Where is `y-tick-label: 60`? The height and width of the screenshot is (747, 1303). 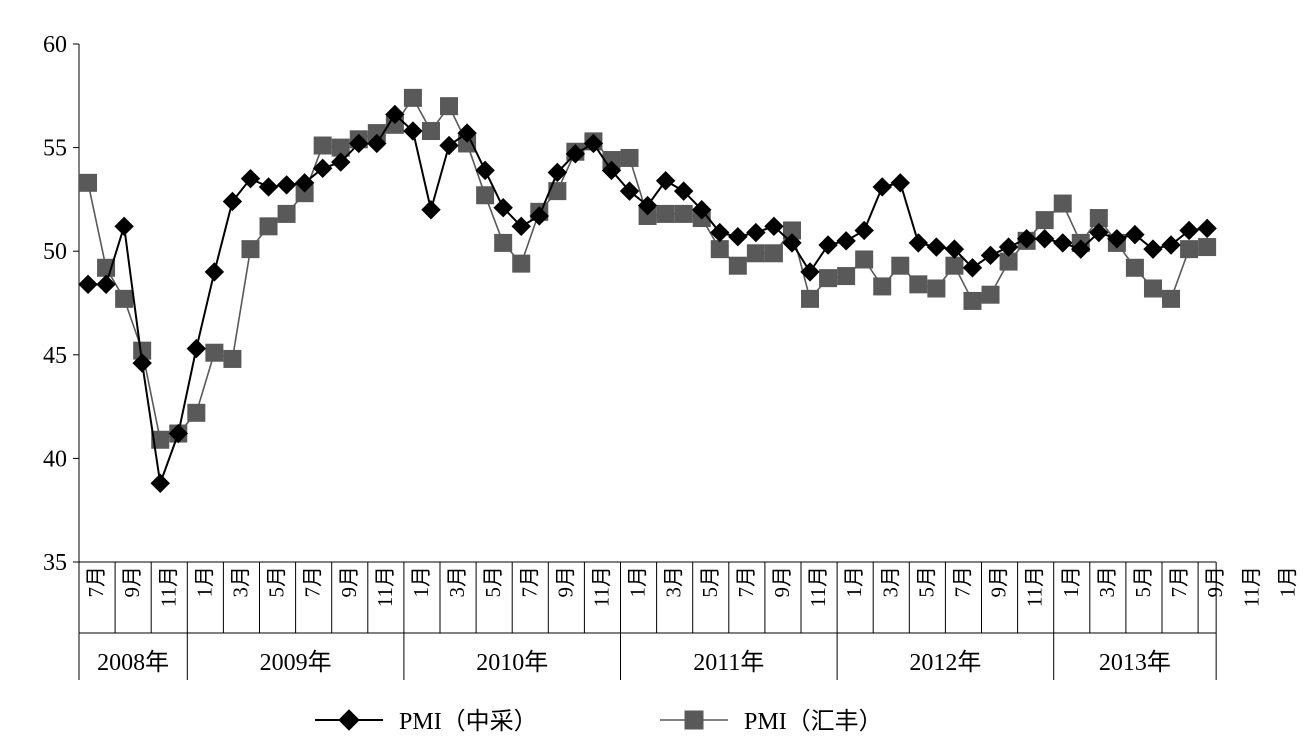
y-tick-label: 60 is located at coordinates (55, 45).